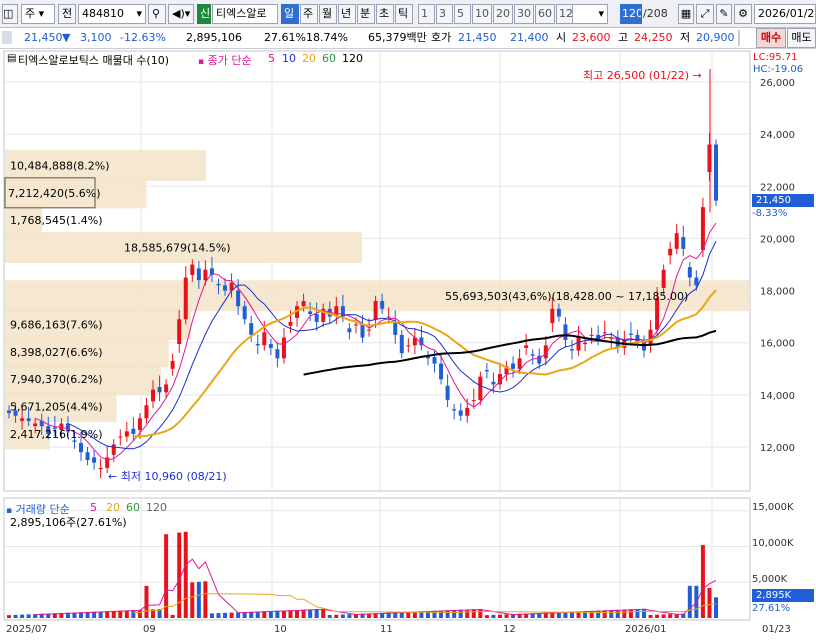 This screenshot has height=640, width=816. Describe the element at coordinates (503, 14) in the screenshot. I see `minute-tab-20: 20` at that location.